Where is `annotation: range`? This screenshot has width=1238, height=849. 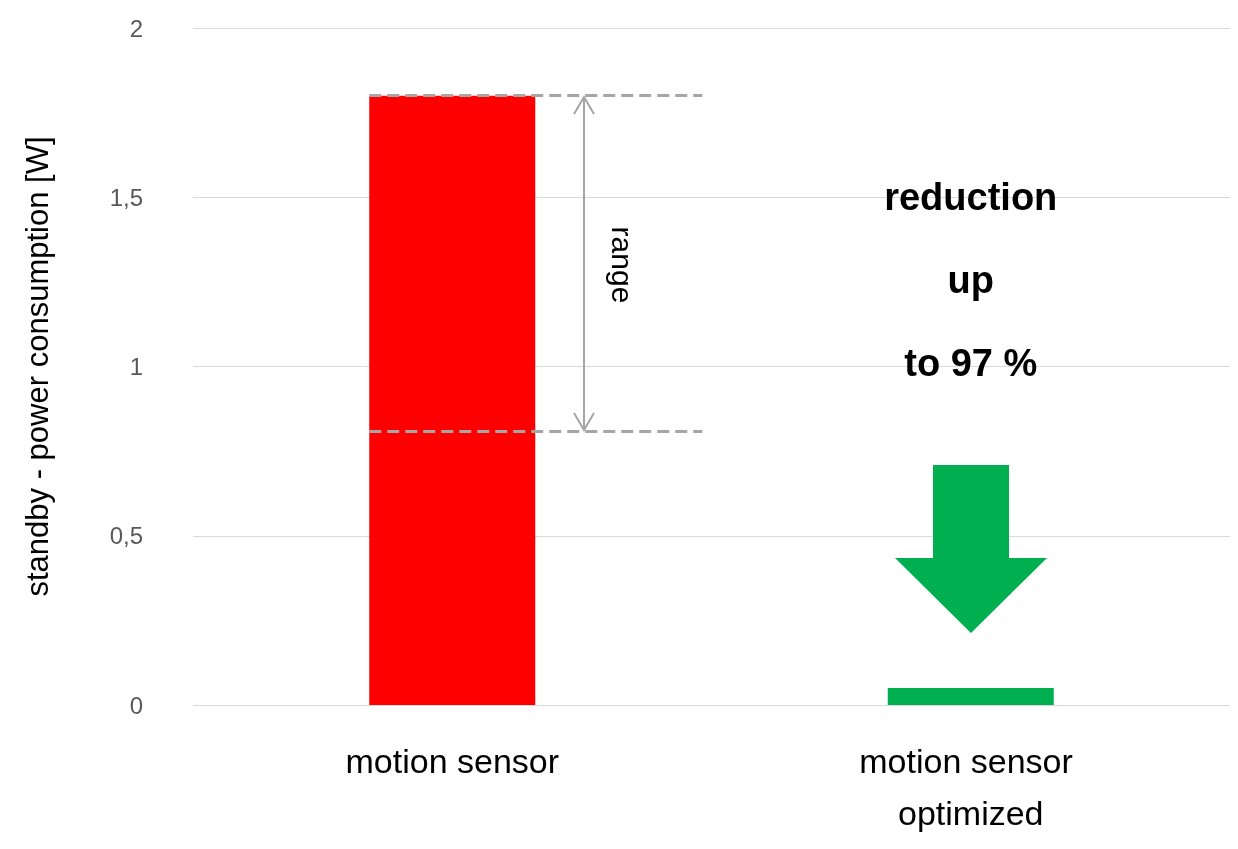 annotation: range is located at coordinates (622, 265).